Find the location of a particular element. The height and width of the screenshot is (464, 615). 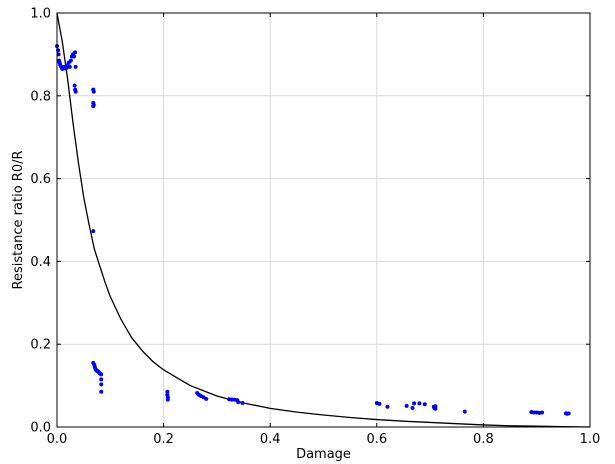

x-tick-label: 0.4 is located at coordinates (270, 439).